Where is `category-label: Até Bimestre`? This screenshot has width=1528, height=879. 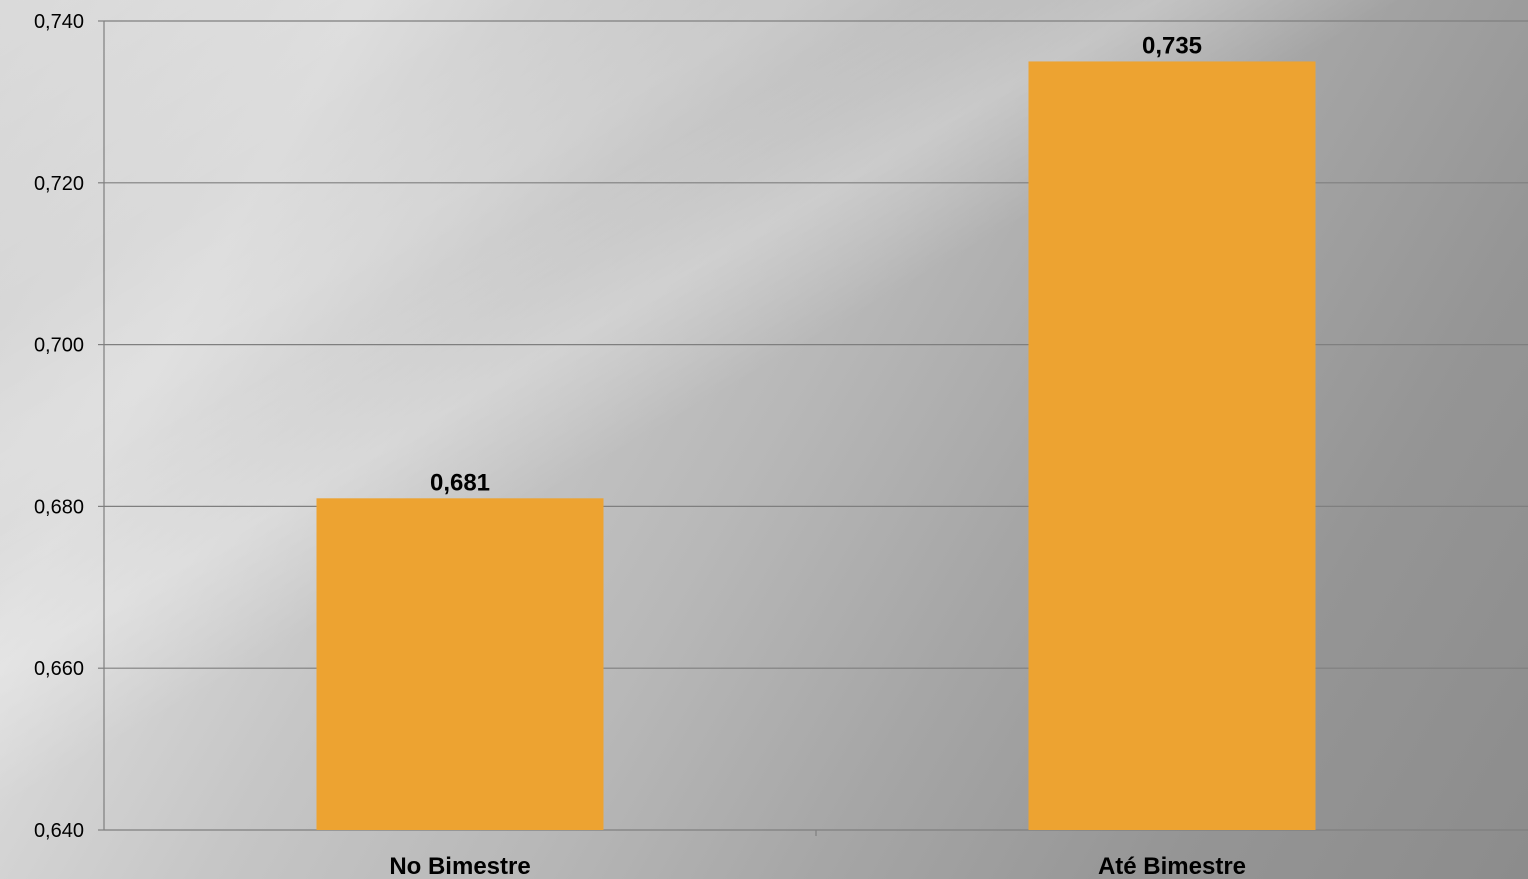 category-label: Até Bimestre is located at coordinates (1172, 866).